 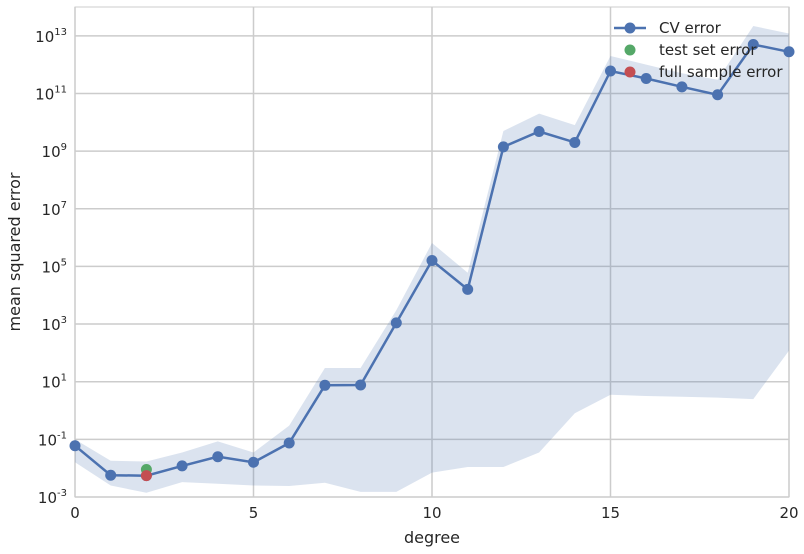 What do you see at coordinates (54, 382) in the screenshot?
I see `y-tick-label: 10¹` at bounding box center [54, 382].